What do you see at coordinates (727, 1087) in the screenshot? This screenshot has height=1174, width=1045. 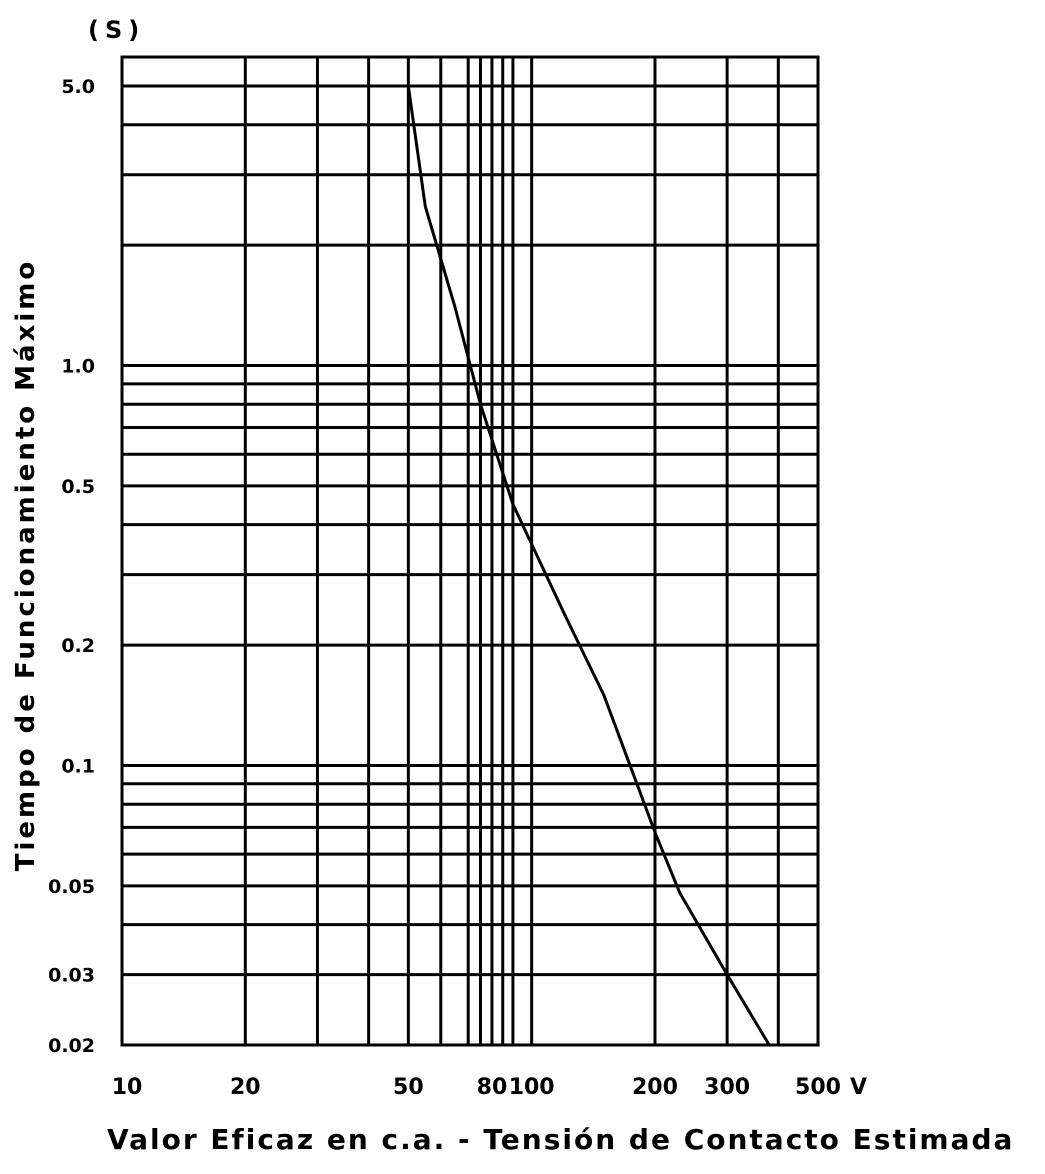 I see `x-tick-label: 300` at bounding box center [727, 1087].